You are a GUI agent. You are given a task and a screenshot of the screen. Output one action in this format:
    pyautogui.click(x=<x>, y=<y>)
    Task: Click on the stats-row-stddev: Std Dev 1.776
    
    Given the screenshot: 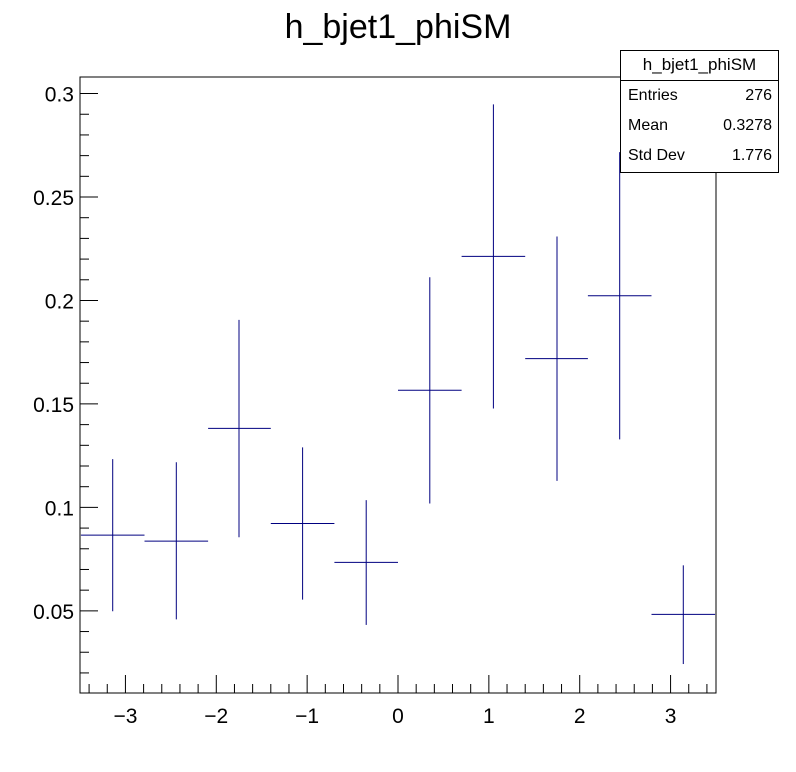 What is the action you would take?
    pyautogui.click(x=699, y=156)
    